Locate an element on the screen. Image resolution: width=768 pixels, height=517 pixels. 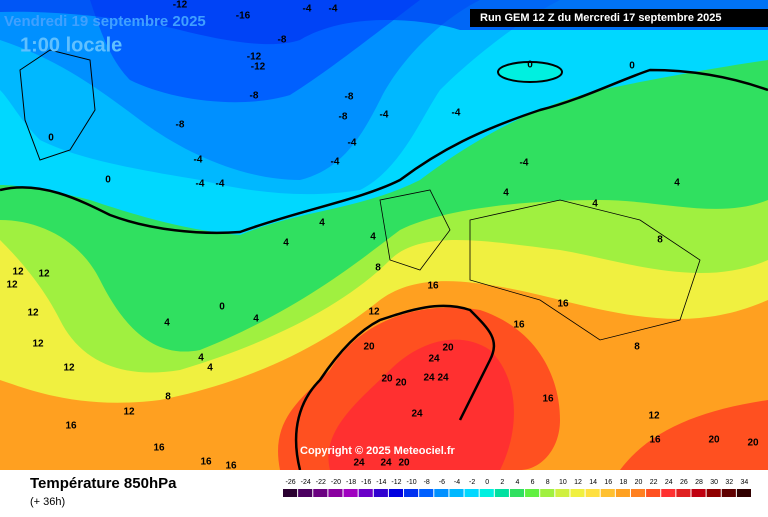
scale-label: 4 is located at coordinates (518, 482).